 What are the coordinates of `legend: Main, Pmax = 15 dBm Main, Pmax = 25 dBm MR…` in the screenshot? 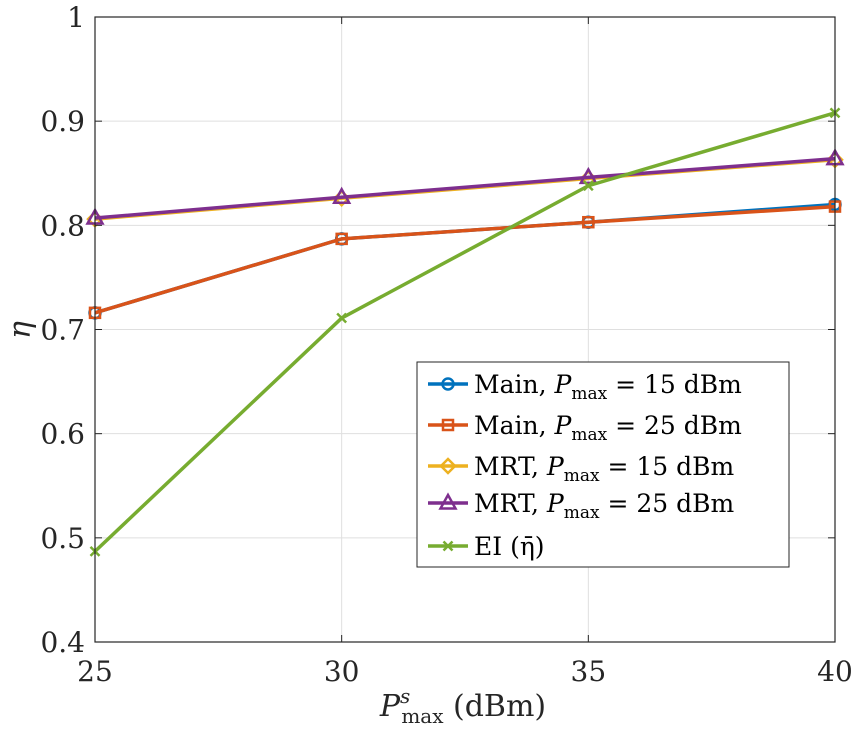 It's located at (603, 464).